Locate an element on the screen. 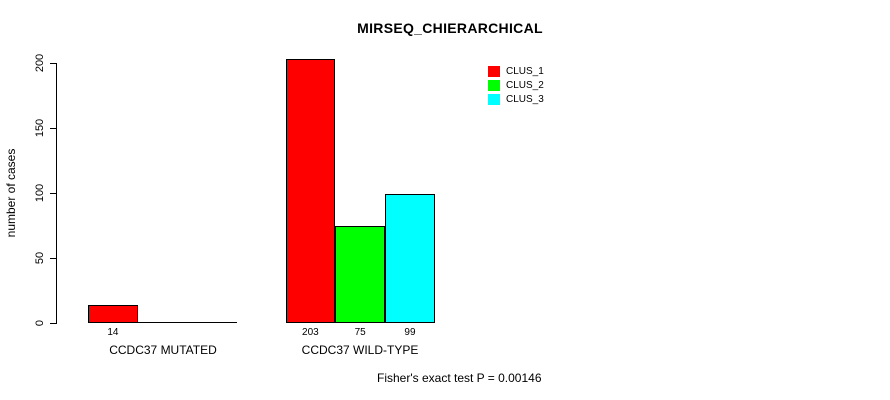  y-axis-line is located at coordinates (56, 193).